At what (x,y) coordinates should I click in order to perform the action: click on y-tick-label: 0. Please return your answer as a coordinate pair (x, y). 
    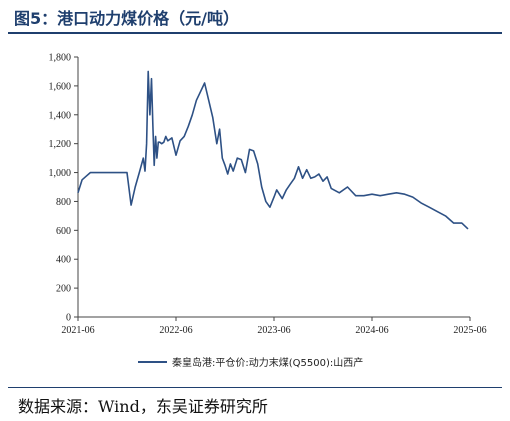
    Looking at the image, I should click on (68, 318).